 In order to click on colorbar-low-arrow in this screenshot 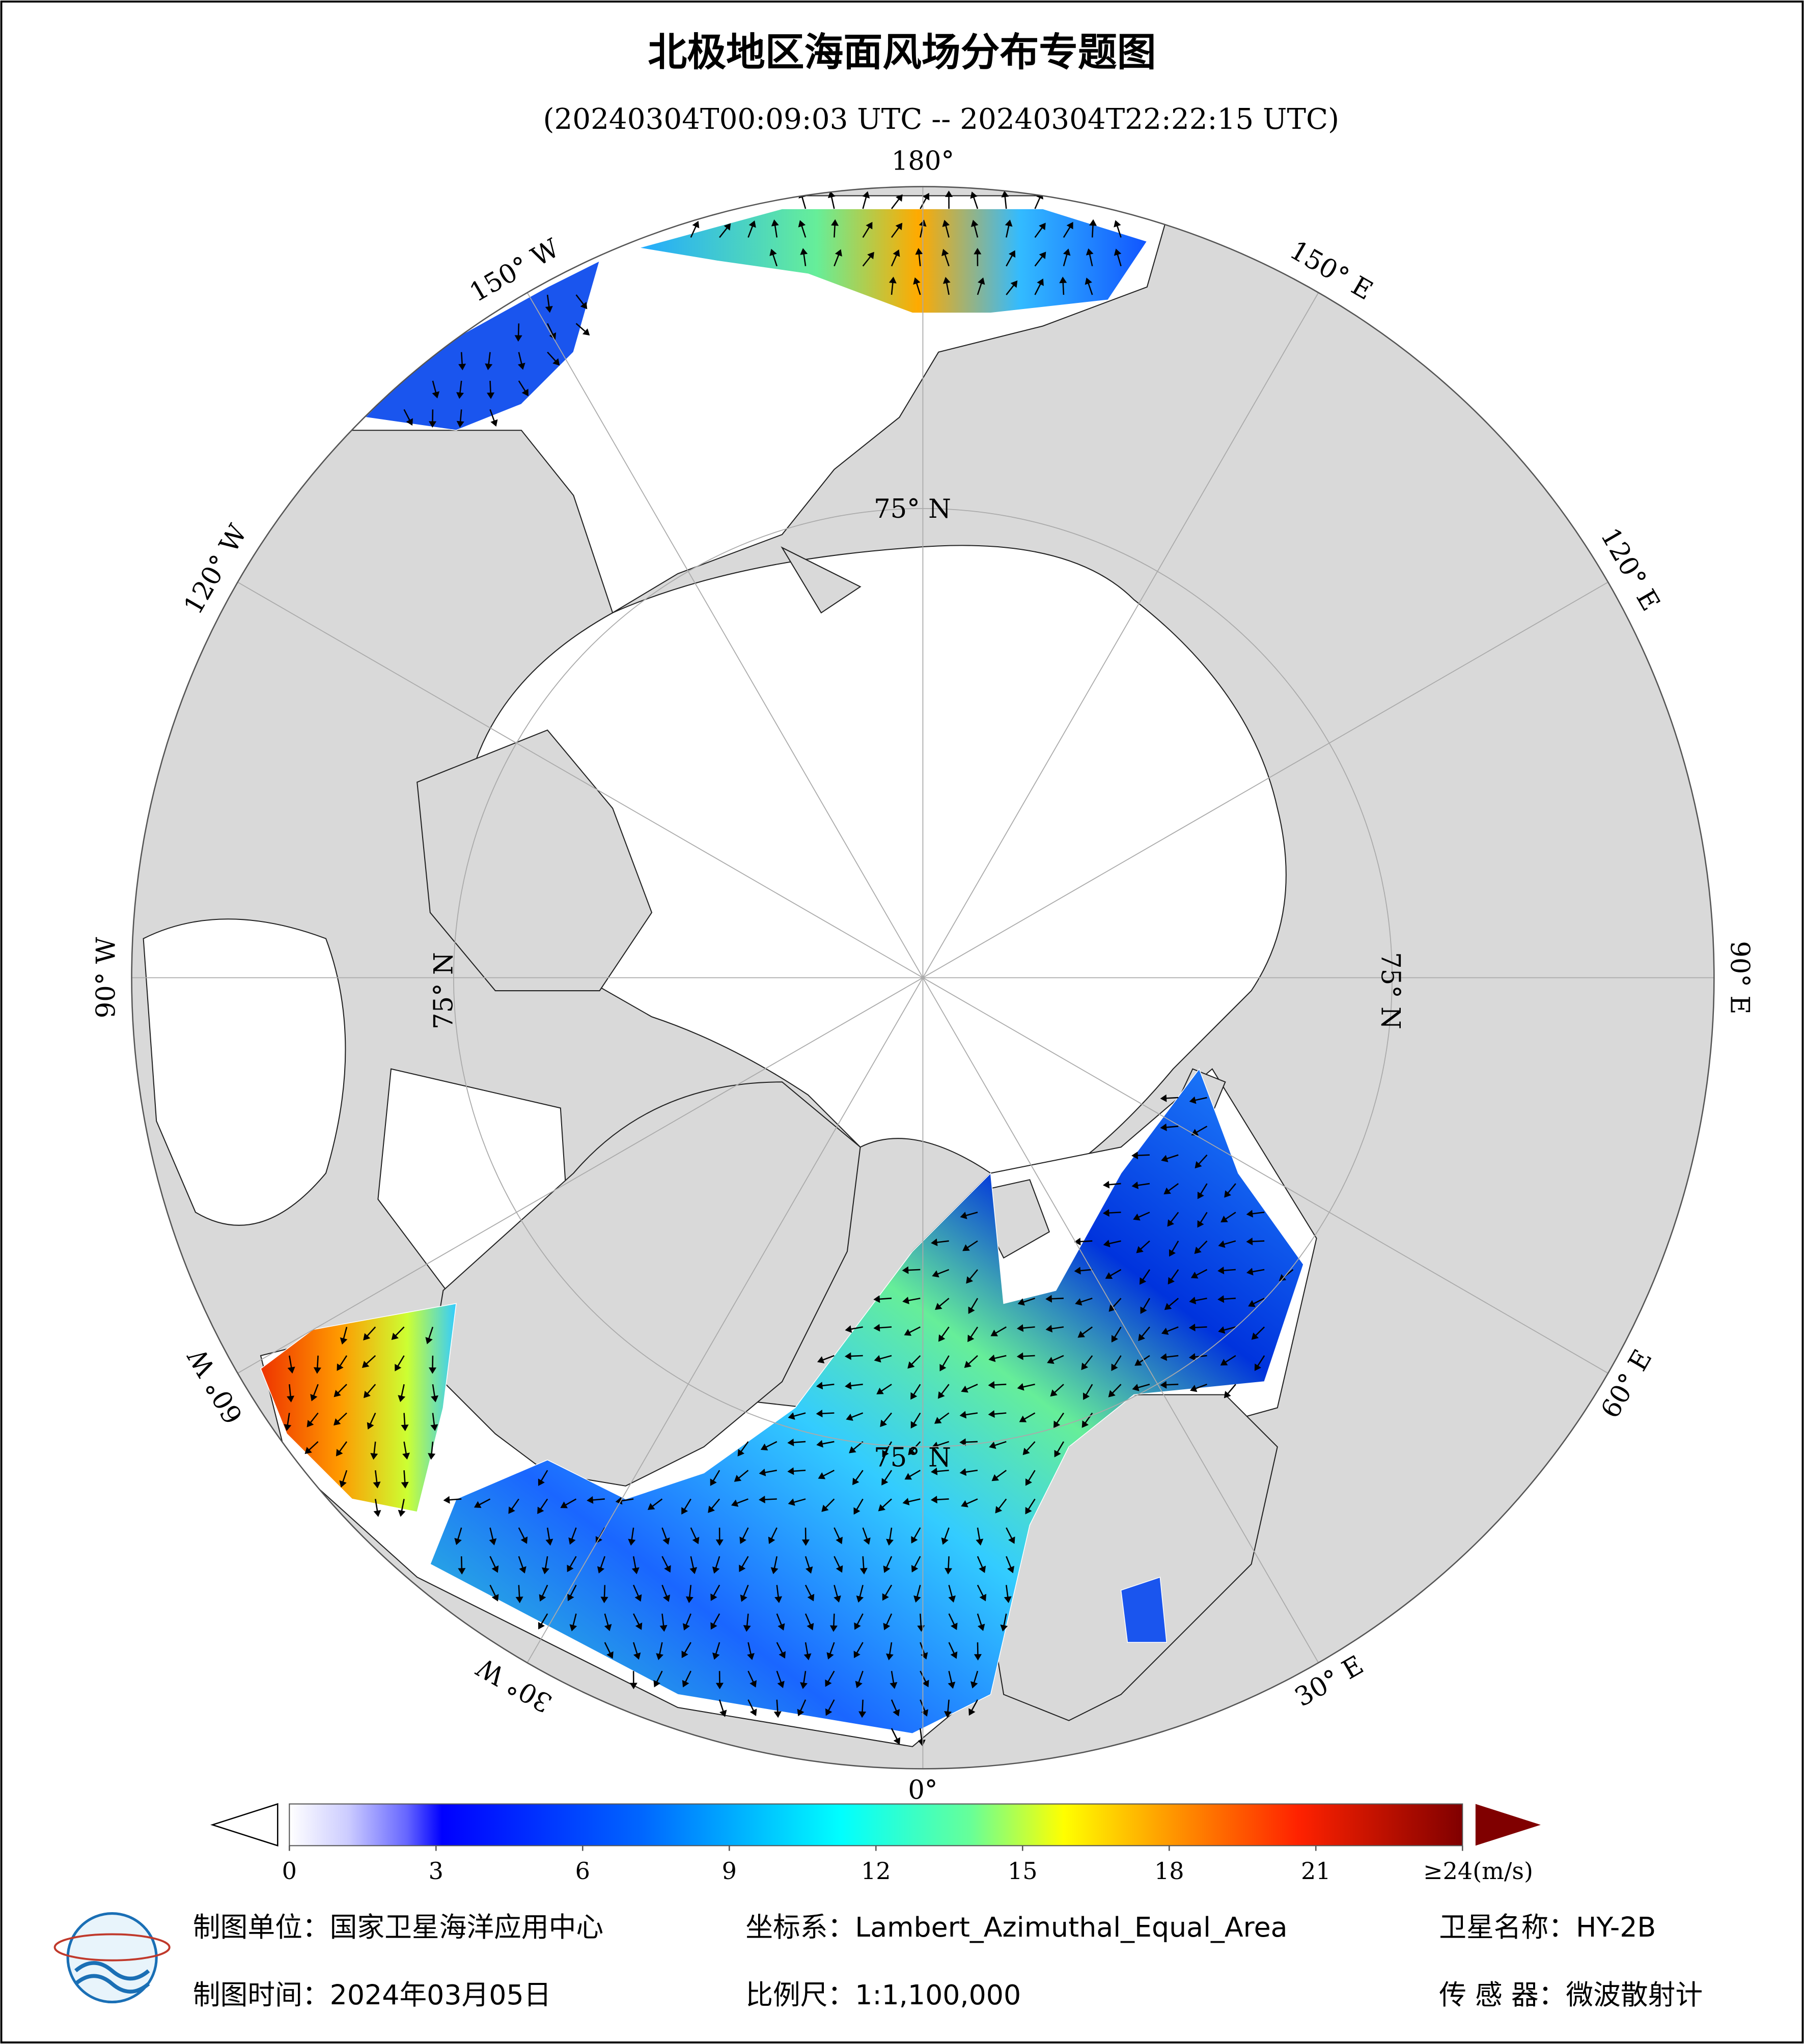, I will do `click(244, 1825)`.